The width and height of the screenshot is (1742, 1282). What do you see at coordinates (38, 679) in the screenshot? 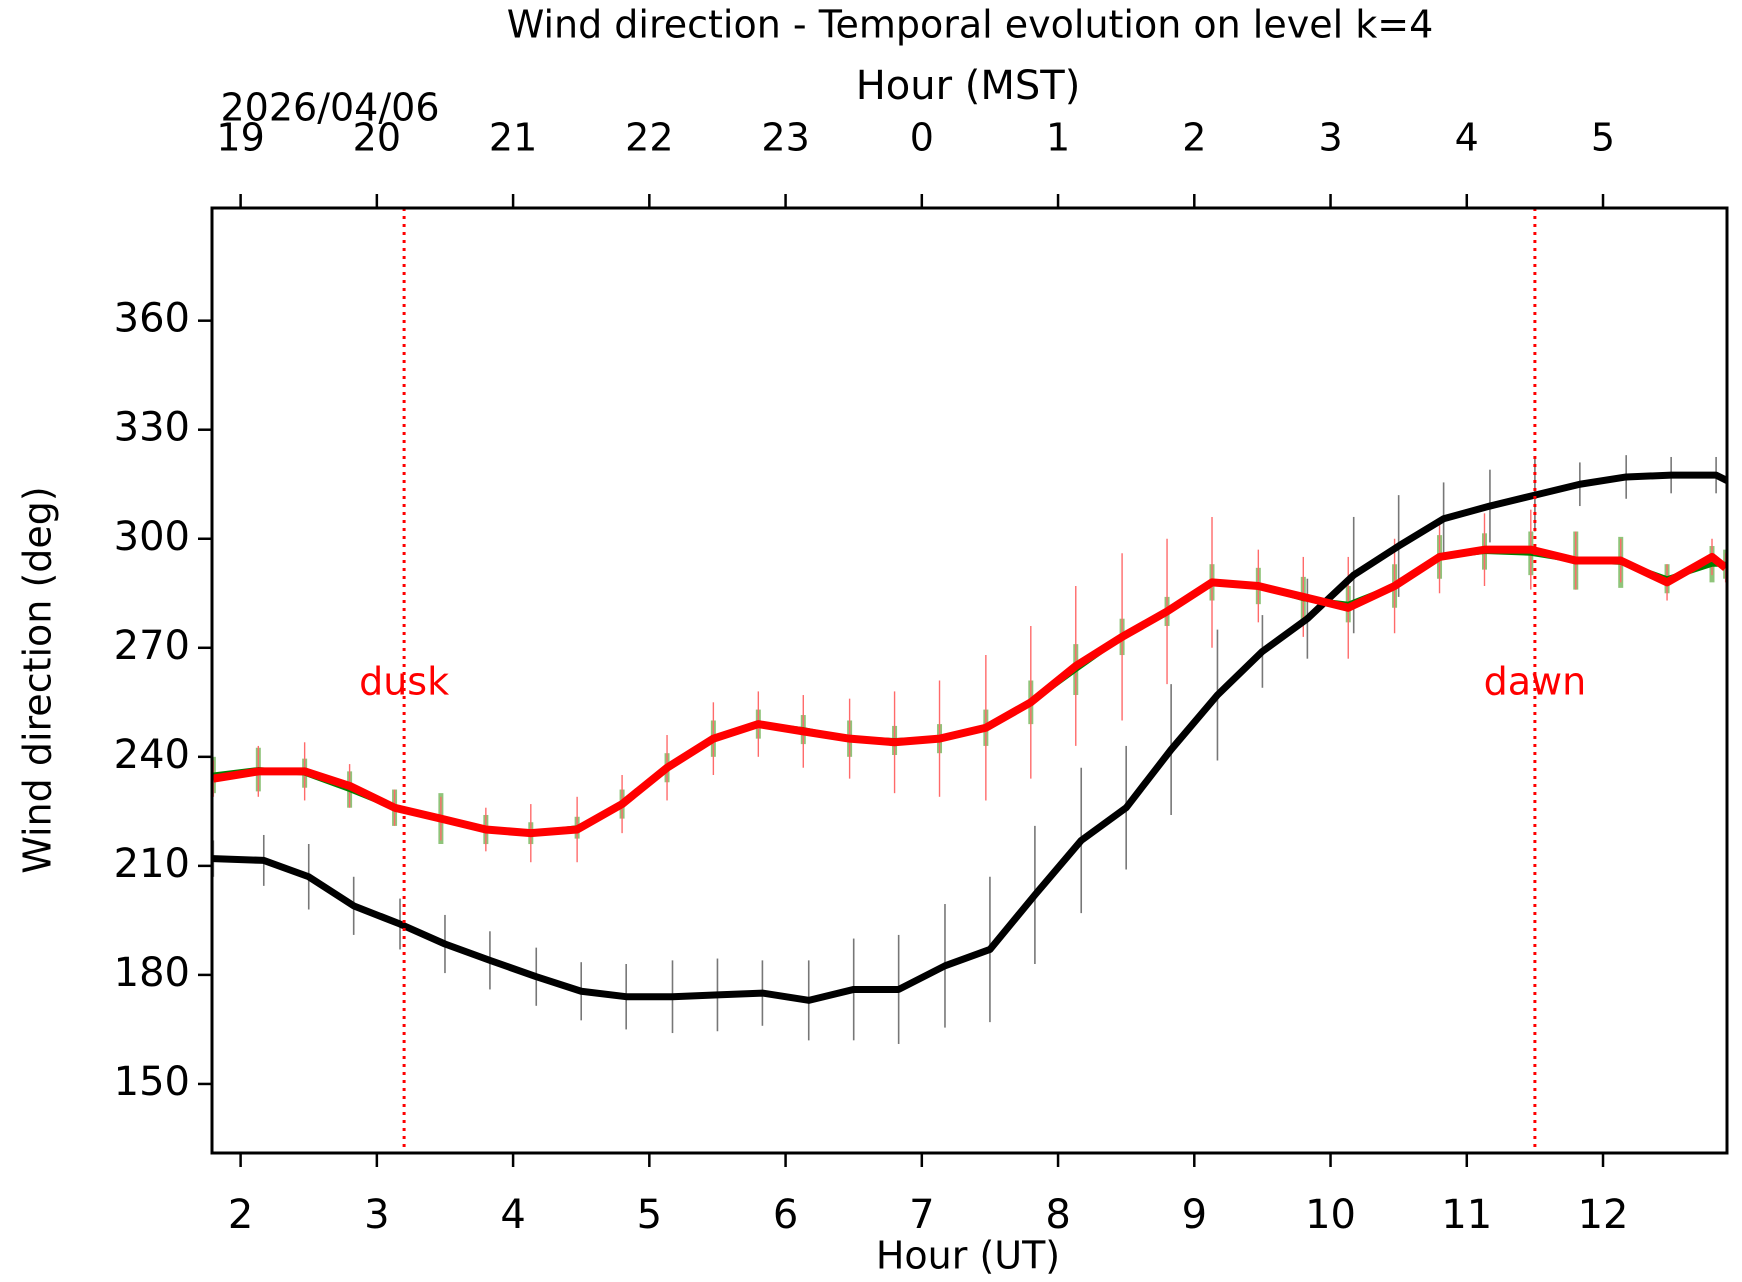
I see `y-axis-label: Wind direction (deg)` at bounding box center [38, 679].